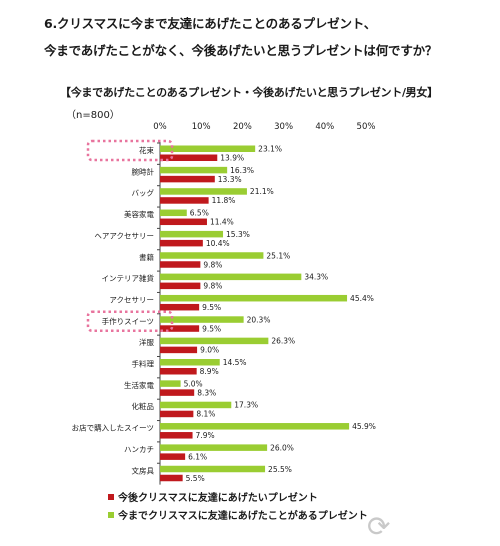 The width and height of the screenshot is (500, 546). Describe the element at coordinates (199, 213) in the screenshot. I see `data-label-green: 6.5%` at that location.